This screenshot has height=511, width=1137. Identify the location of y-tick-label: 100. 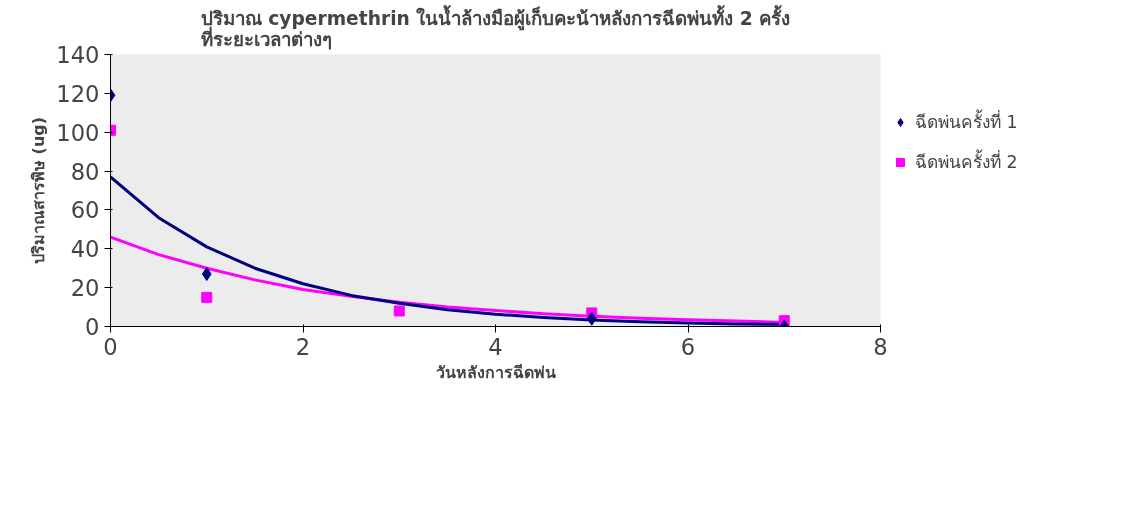
(78, 132).